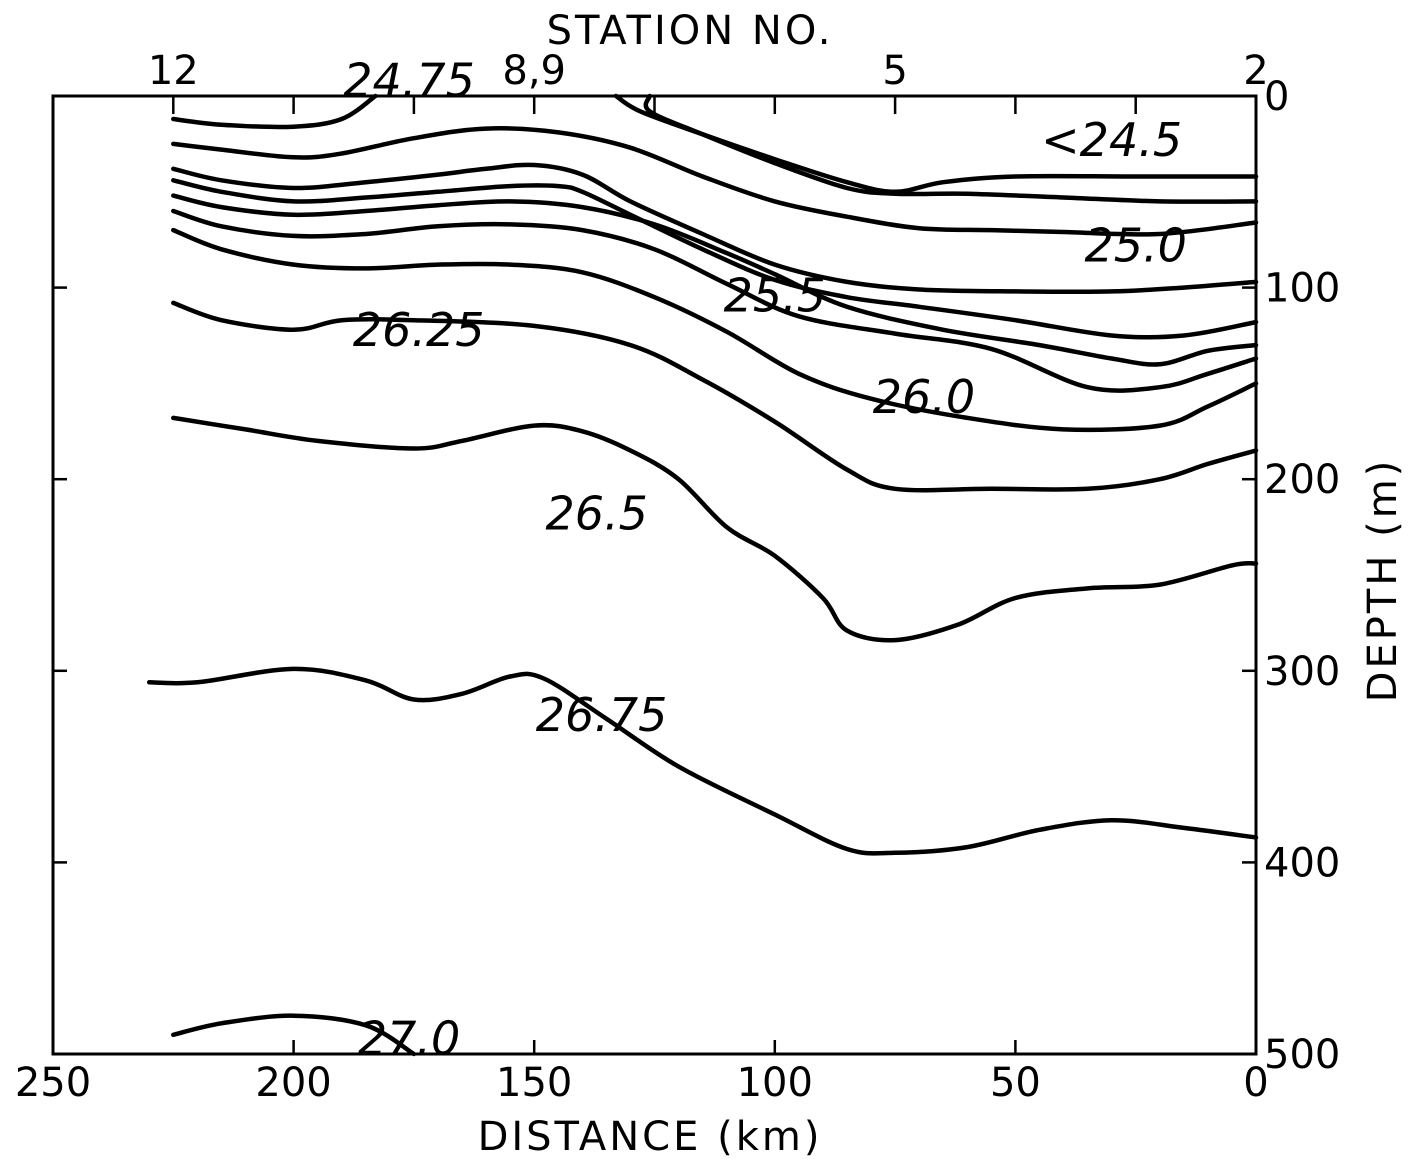 The height and width of the screenshot is (1159, 1409). Describe the element at coordinates (602, 715) in the screenshot. I see `contour-label: 26.75` at that location.